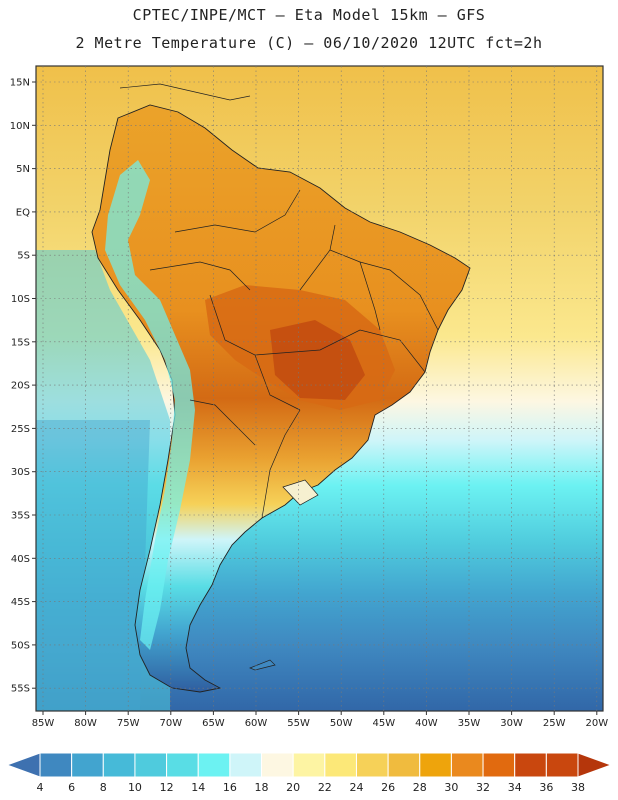  Describe the element at coordinates (20, 386) in the screenshot. I see `lat-tick-label: 20S` at that location.